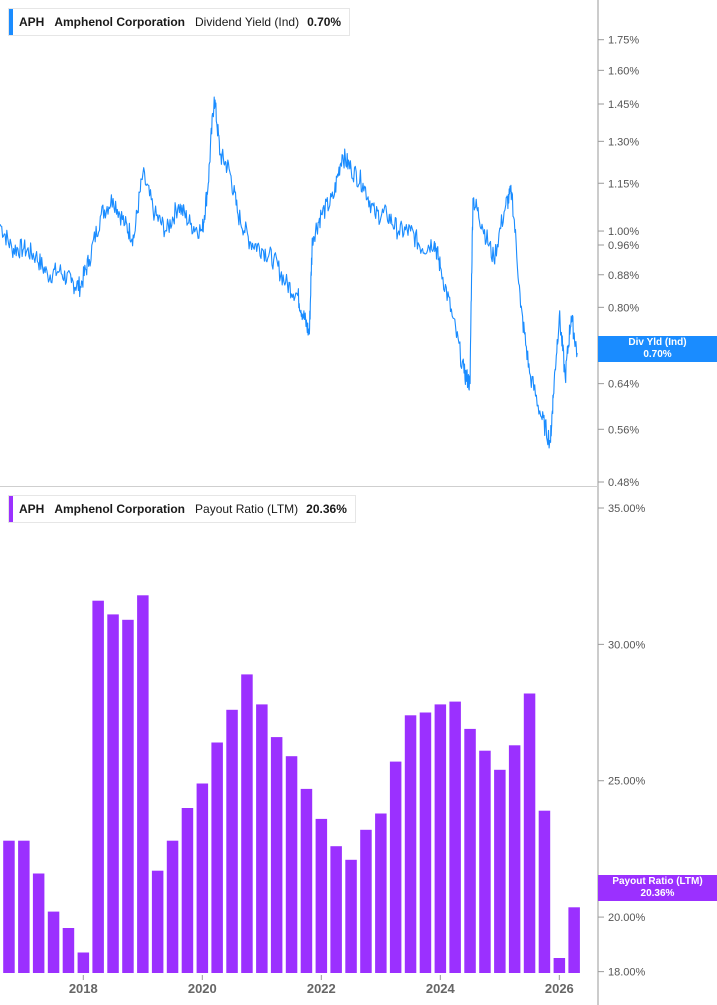 The height and width of the screenshot is (1005, 717). What do you see at coordinates (32, 22) in the screenshot?
I see `top-legend-ticker: APH` at bounding box center [32, 22].